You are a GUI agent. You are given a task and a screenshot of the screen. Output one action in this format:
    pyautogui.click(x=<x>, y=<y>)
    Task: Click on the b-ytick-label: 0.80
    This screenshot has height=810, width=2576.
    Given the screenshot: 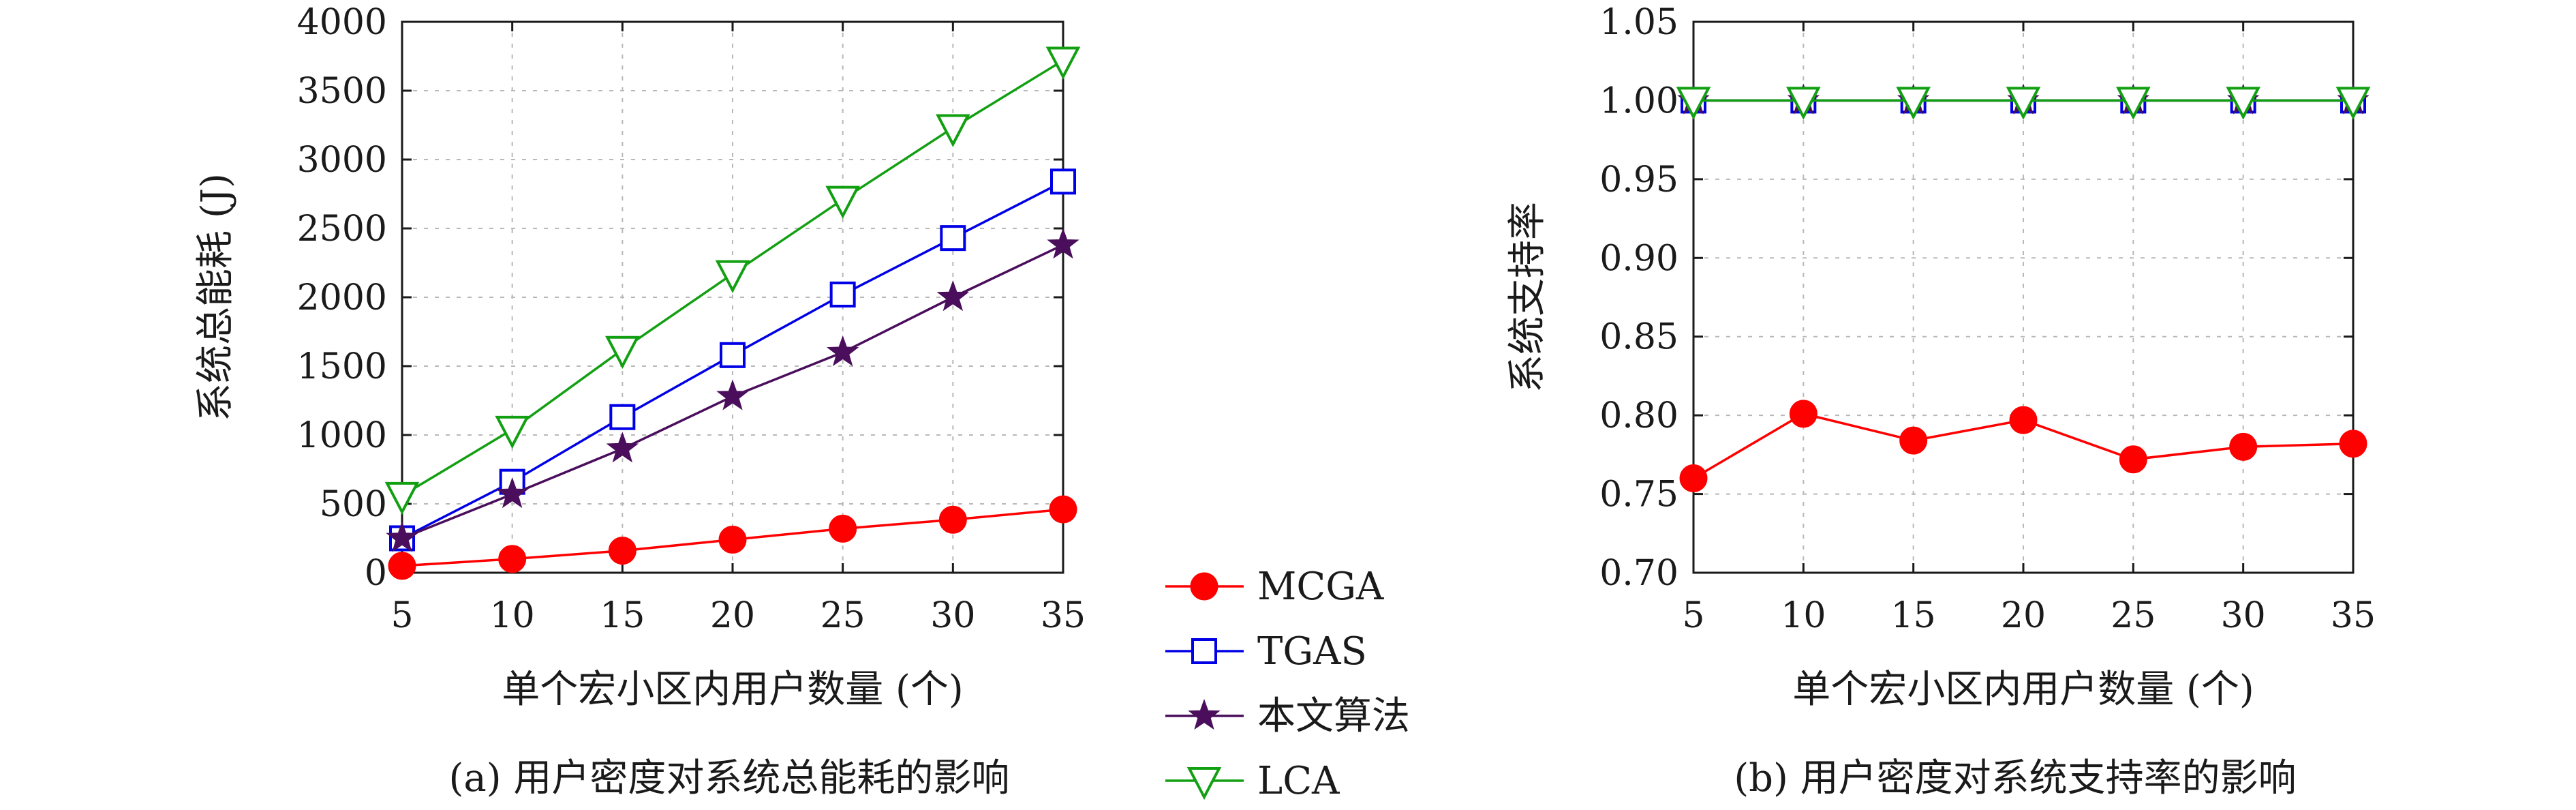 What is the action you would take?
    pyautogui.click(x=1638, y=415)
    